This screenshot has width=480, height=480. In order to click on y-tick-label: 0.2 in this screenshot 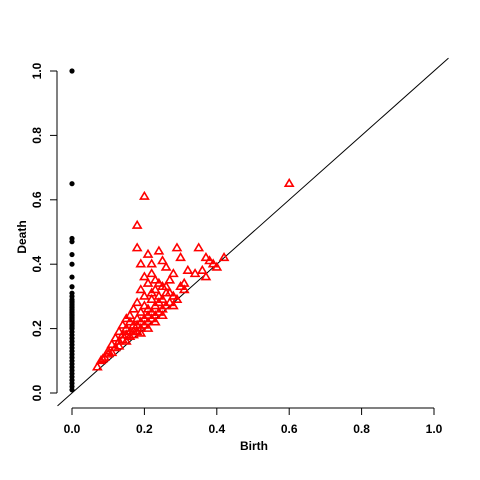, I will do `click(37, 328)`.